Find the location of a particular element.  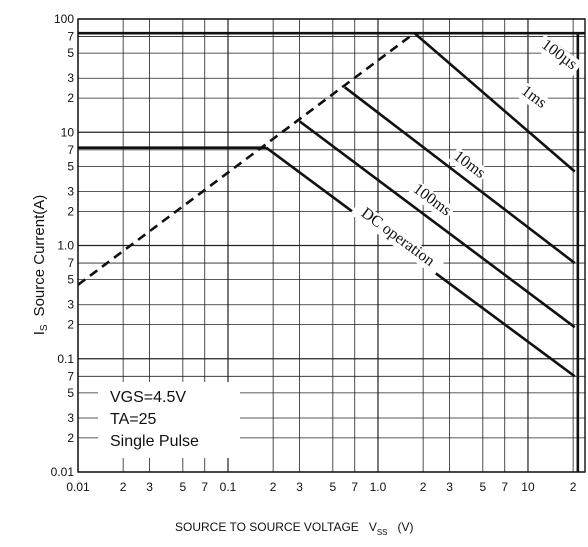

x-tick-labels: 0.01 2 3 5 7 0.1 2 3 5 7 1.0 2 3 5 7 10 2 is located at coordinates (321, 487).